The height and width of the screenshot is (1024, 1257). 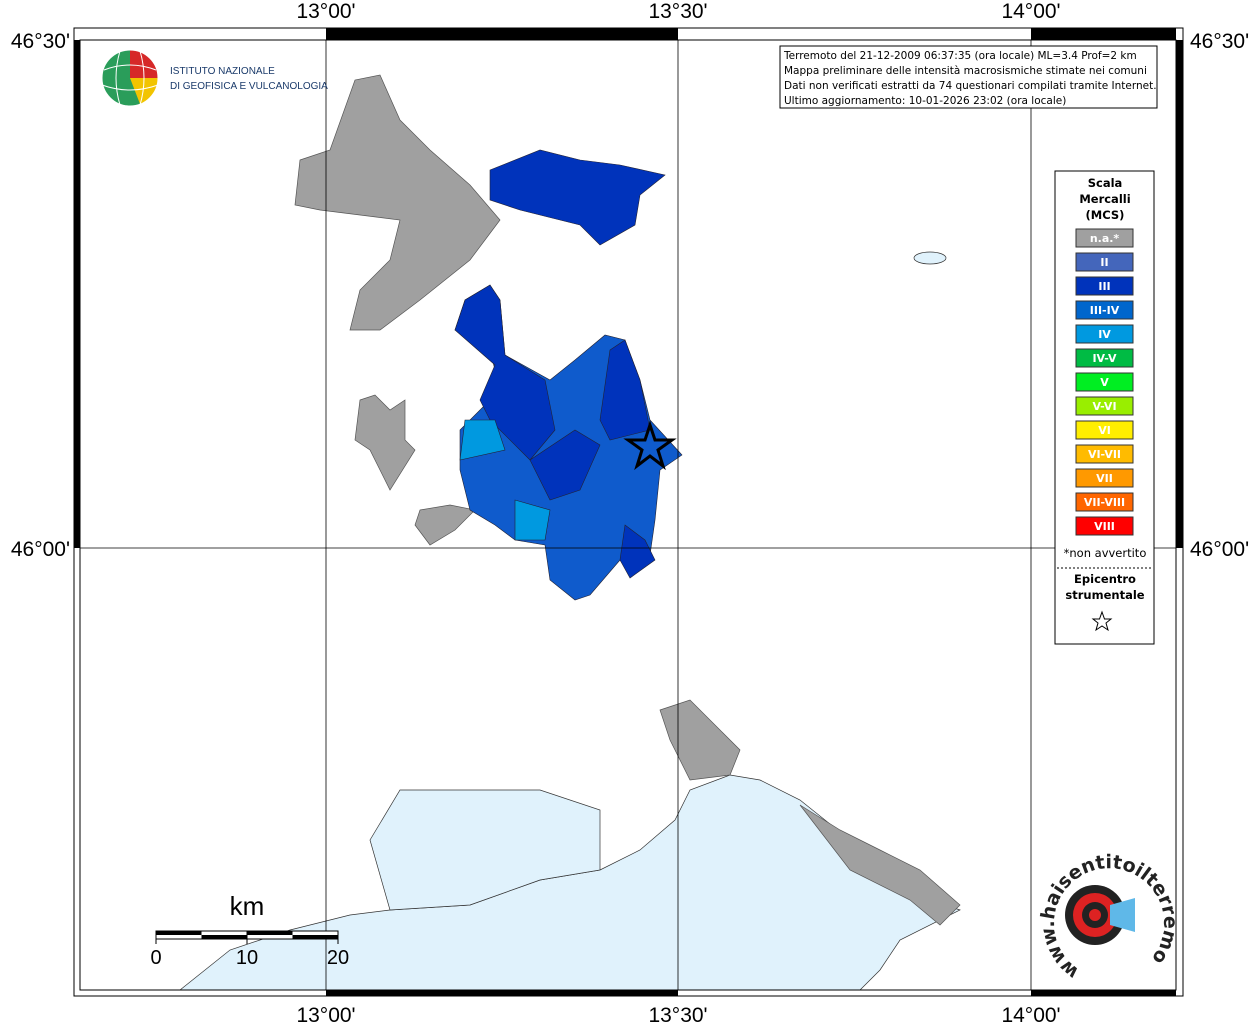 What do you see at coordinates (650, 445) in the screenshot?
I see `epicentre-star` at bounding box center [650, 445].